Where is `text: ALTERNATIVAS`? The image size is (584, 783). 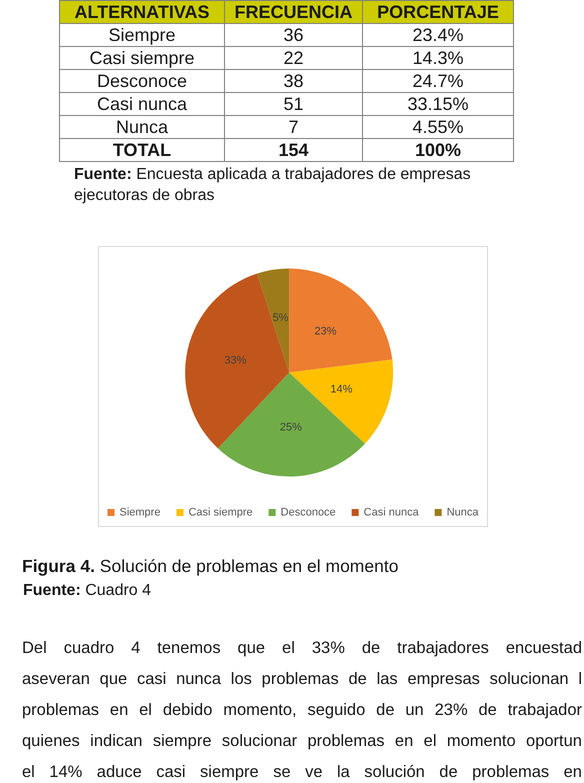
text: ALTERNATIVAS is located at coordinates (142, 12).